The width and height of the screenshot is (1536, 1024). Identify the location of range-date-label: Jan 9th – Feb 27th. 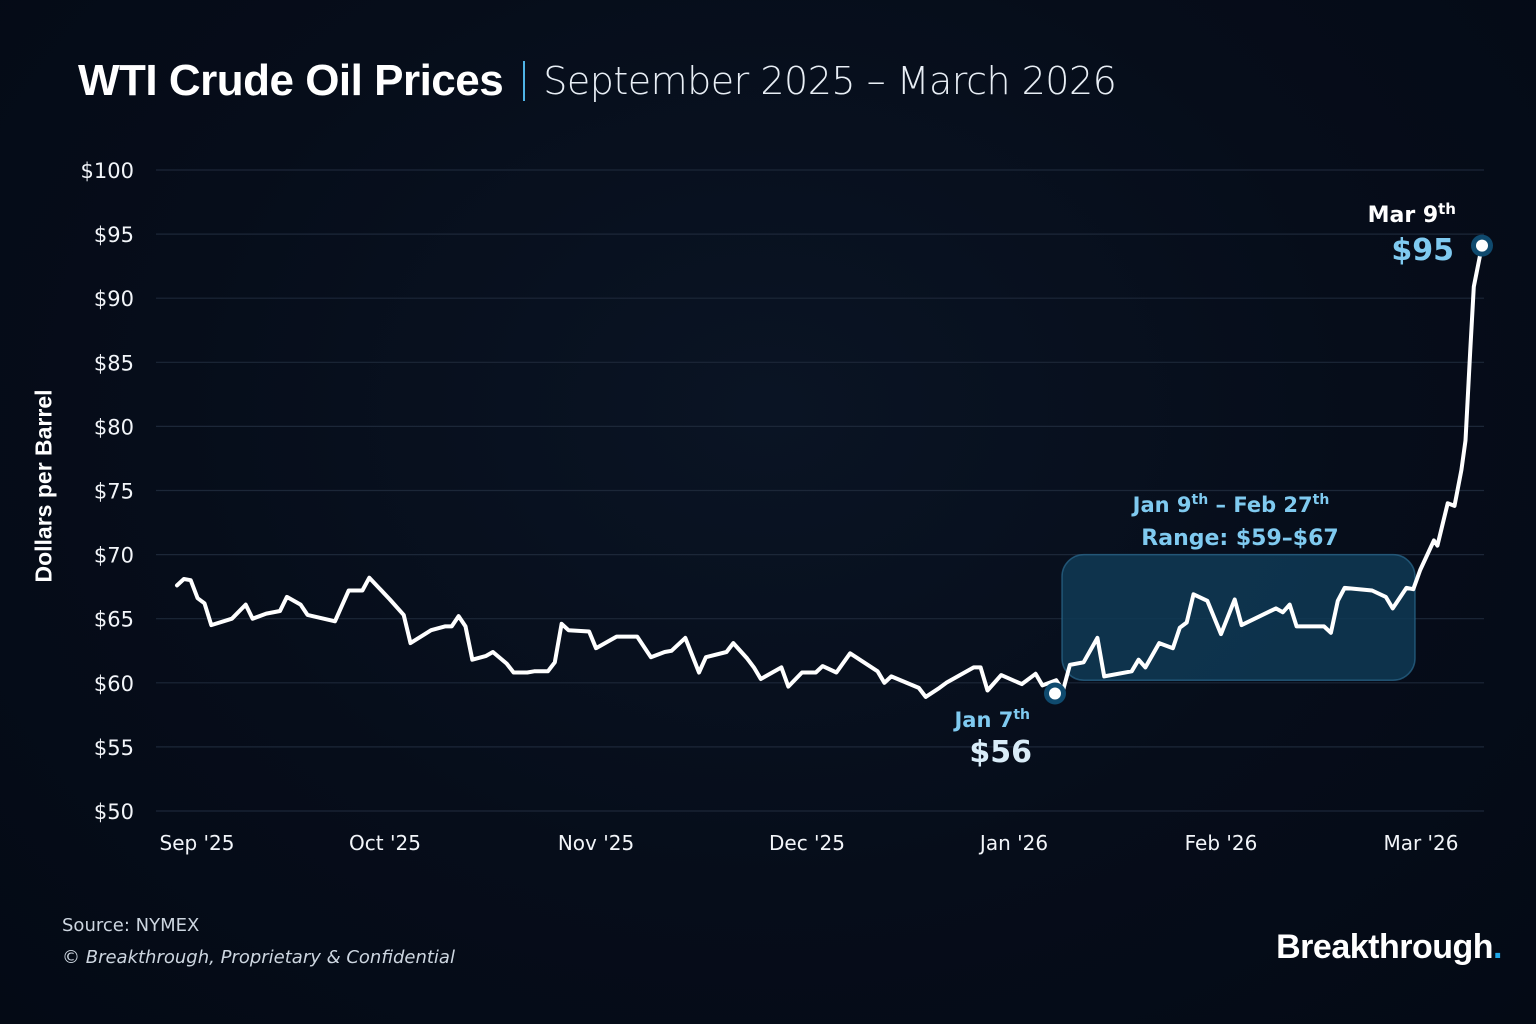
(1230, 504).